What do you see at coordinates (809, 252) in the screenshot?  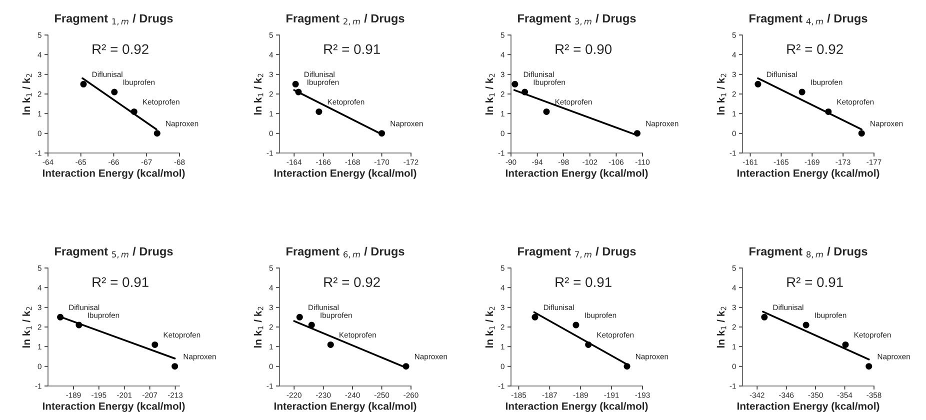 I see `chart-title: Fragment $_{8,m}$ / Drugs` at bounding box center [809, 252].